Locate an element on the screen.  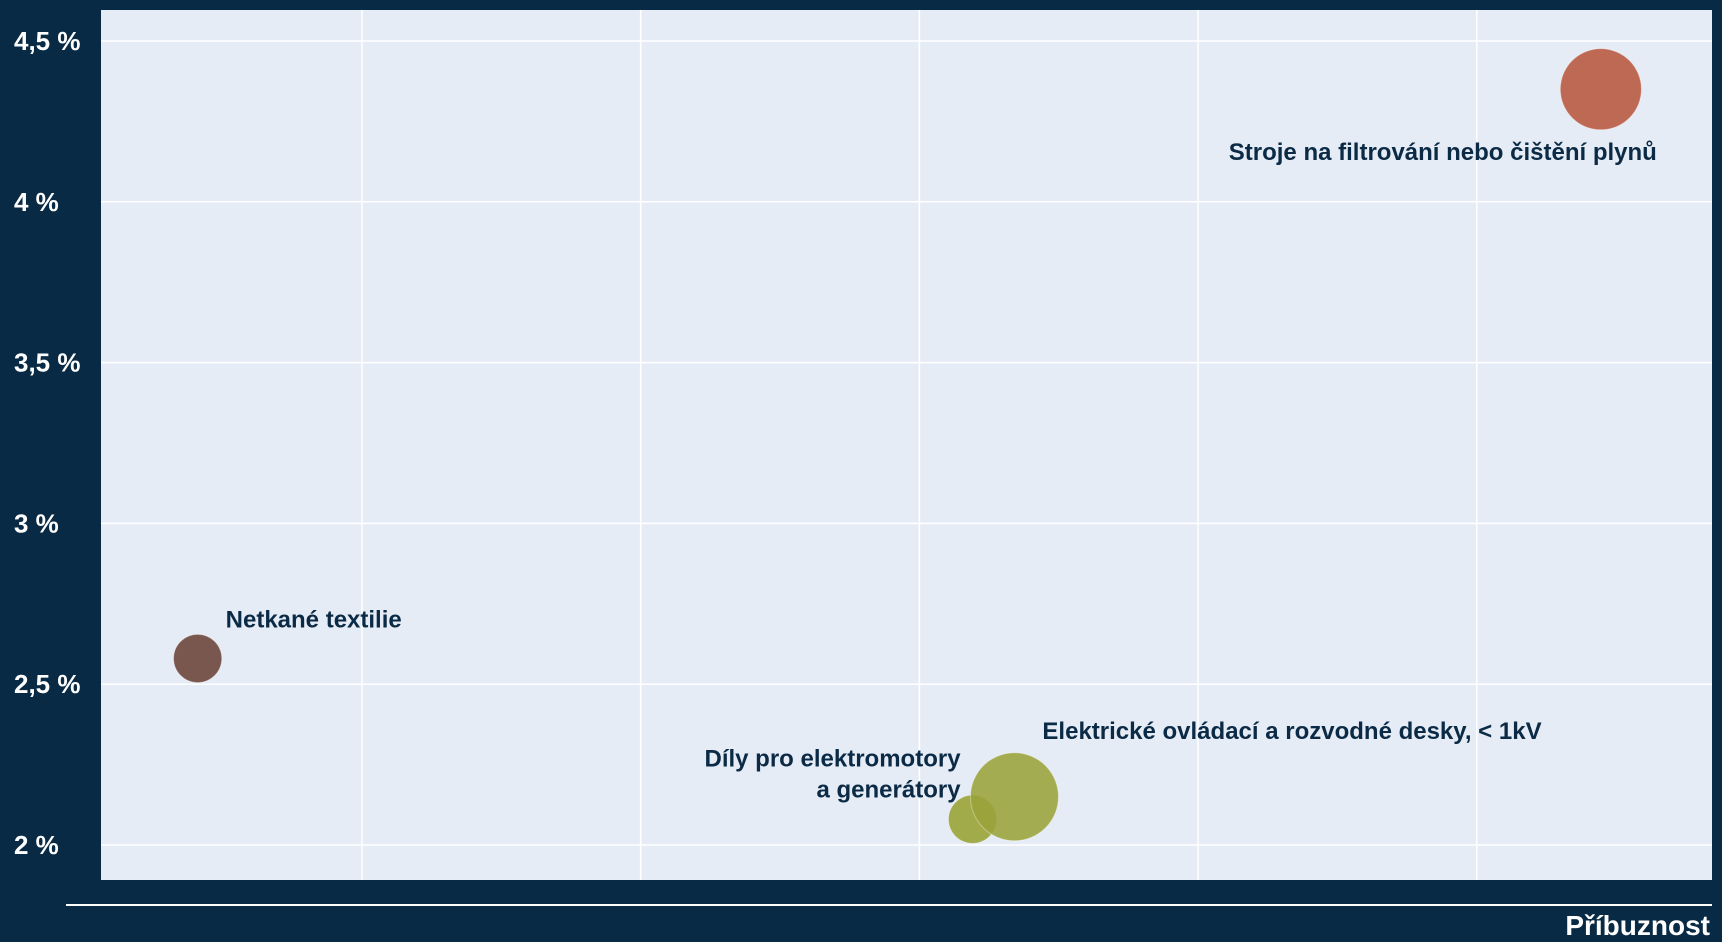
x-axis-title: Příbuznost is located at coordinates (1637, 925).